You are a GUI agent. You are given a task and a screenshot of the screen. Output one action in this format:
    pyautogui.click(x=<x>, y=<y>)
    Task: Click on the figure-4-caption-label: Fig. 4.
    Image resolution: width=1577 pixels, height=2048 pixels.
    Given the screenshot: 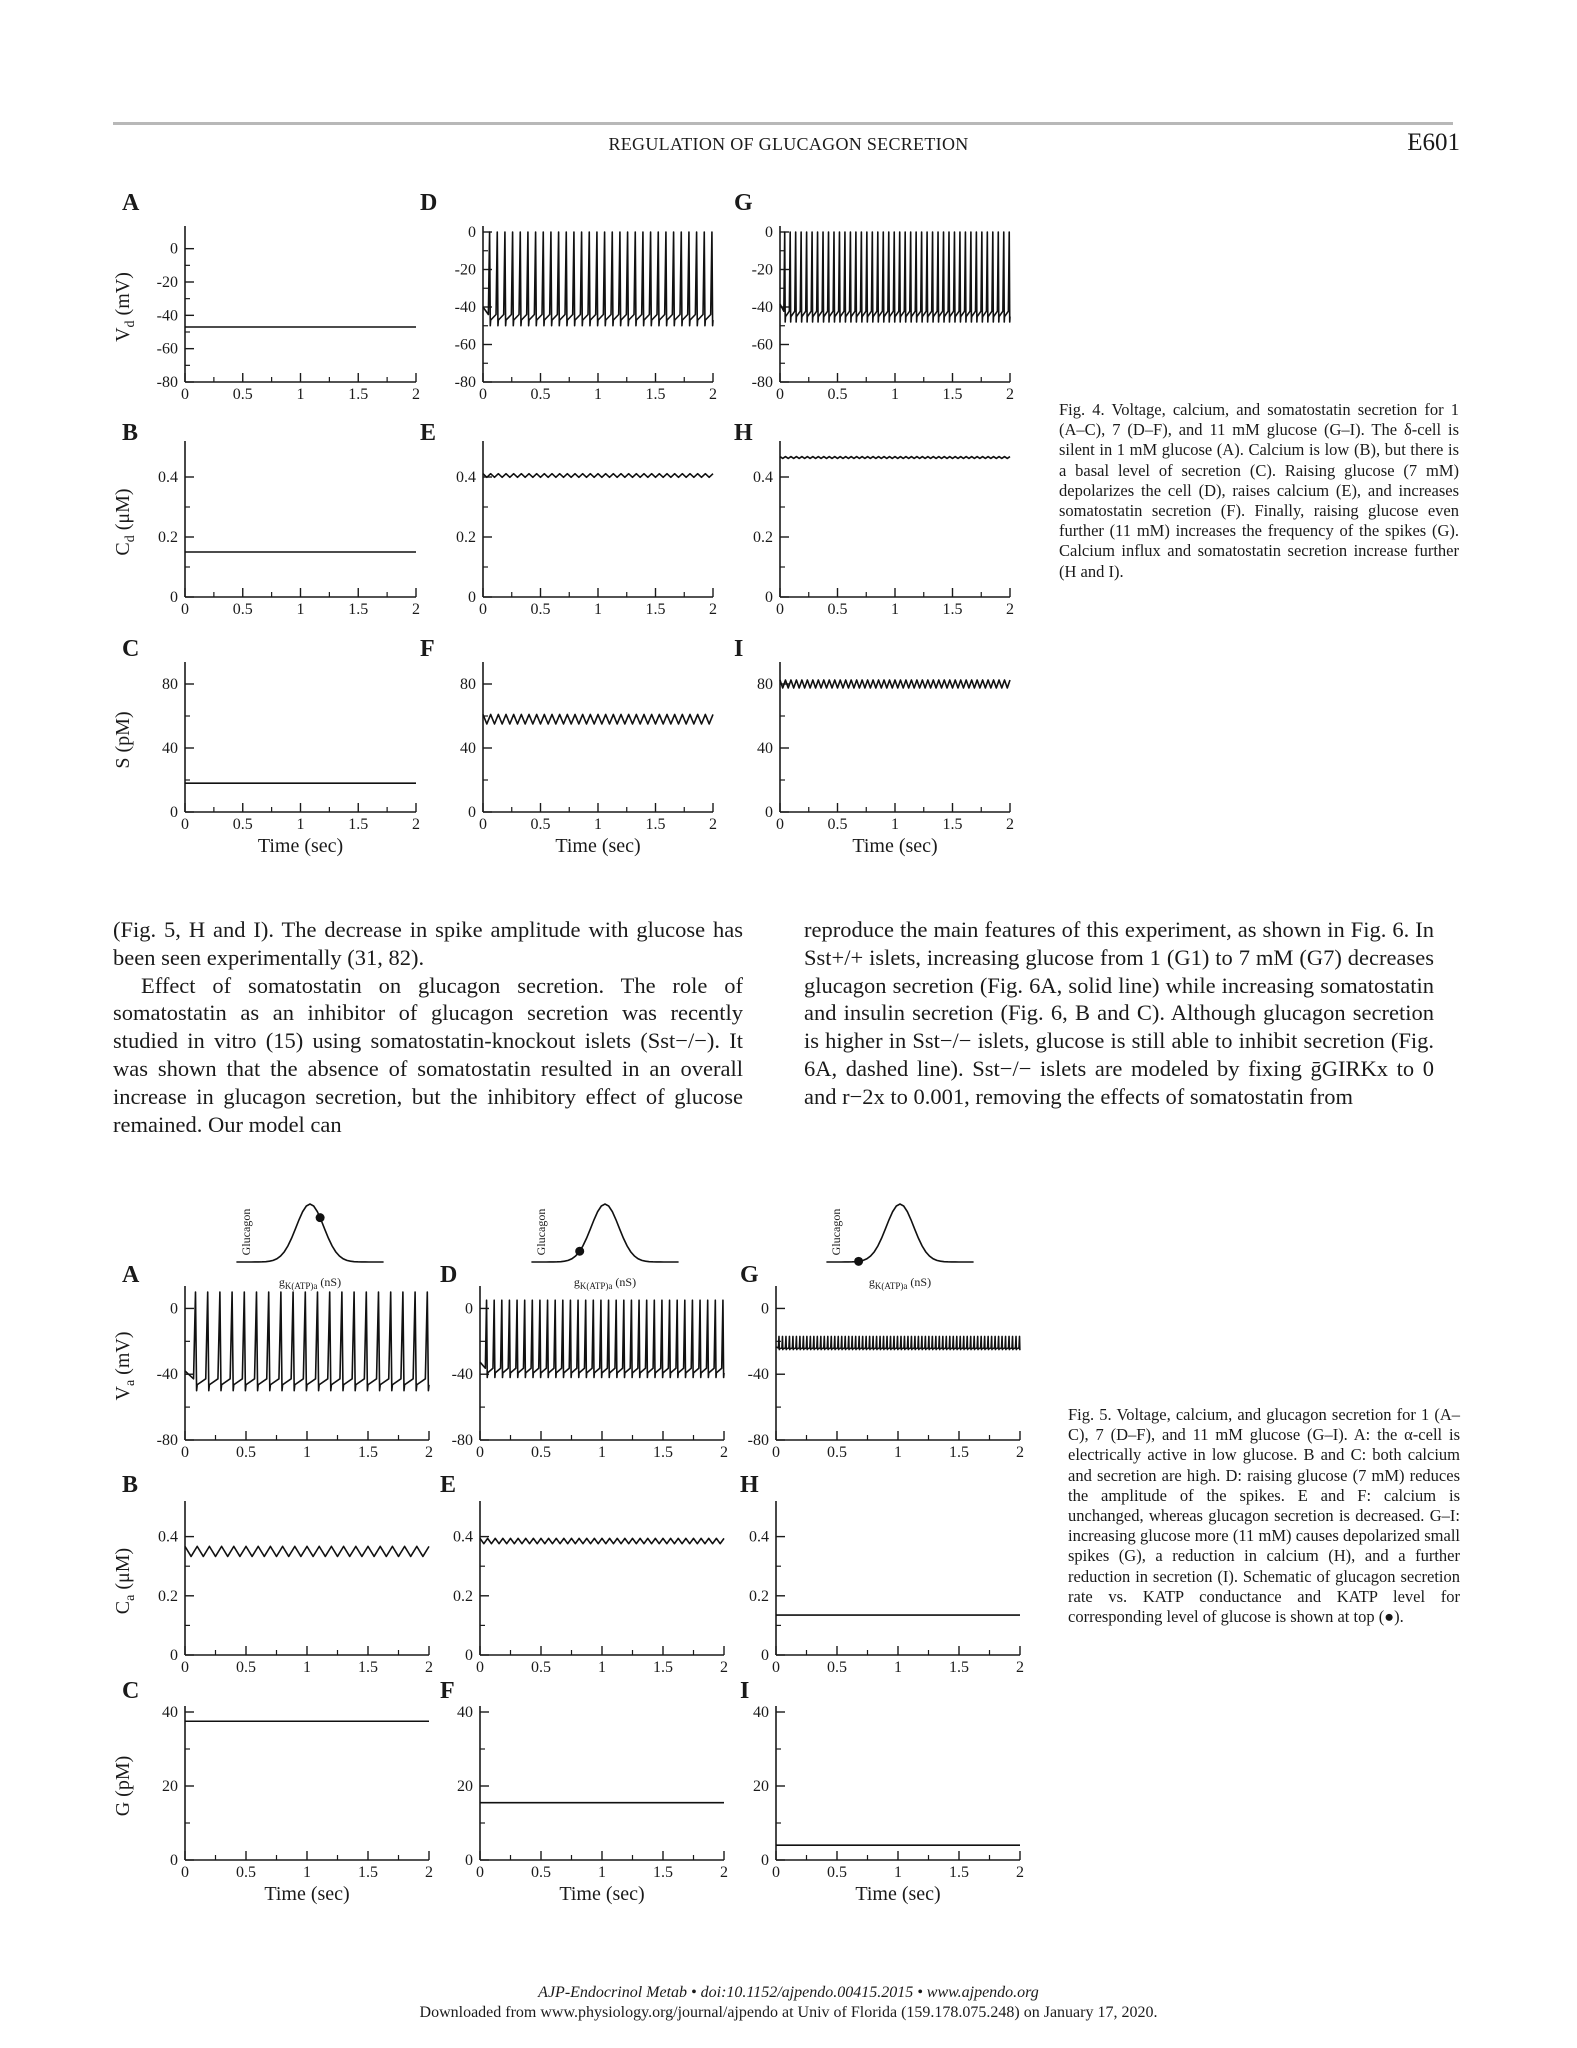 What is the action you would take?
    pyautogui.click(x=1082, y=409)
    